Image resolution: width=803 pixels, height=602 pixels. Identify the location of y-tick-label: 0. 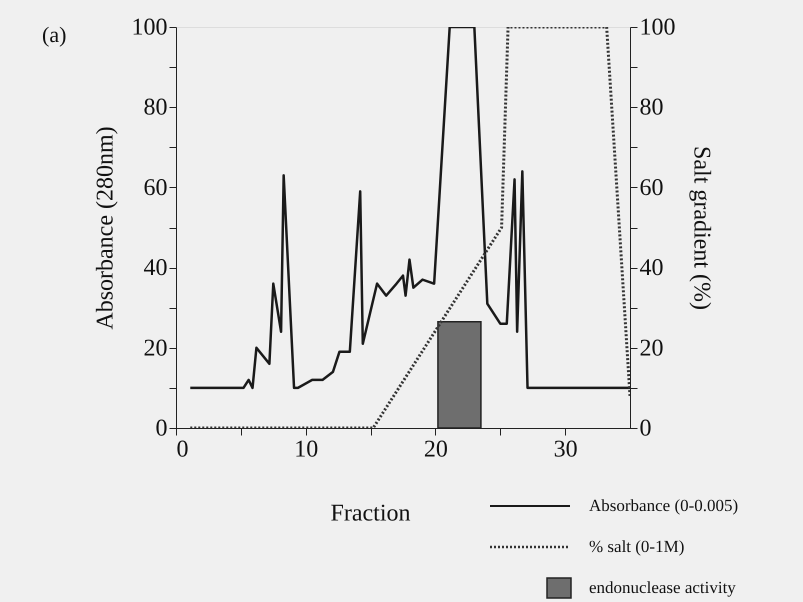
(162, 429).